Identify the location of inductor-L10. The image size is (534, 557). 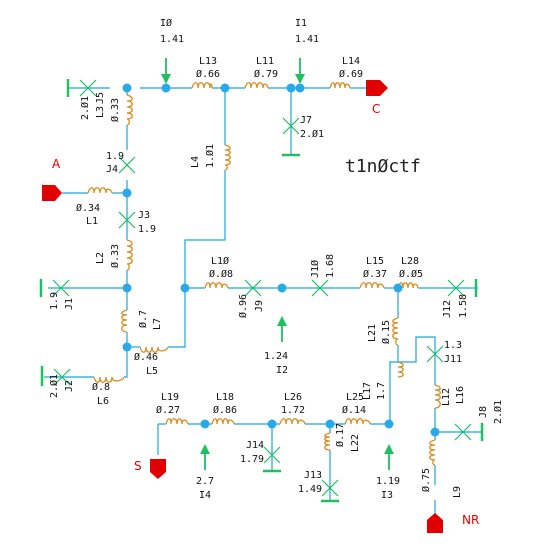
(216, 285).